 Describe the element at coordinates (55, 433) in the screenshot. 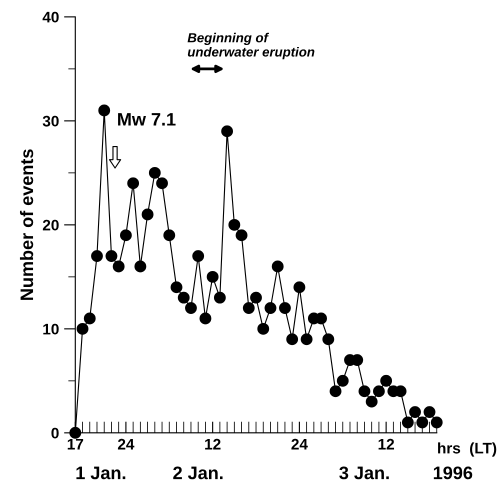

I see `y-tick-label: 0` at that location.